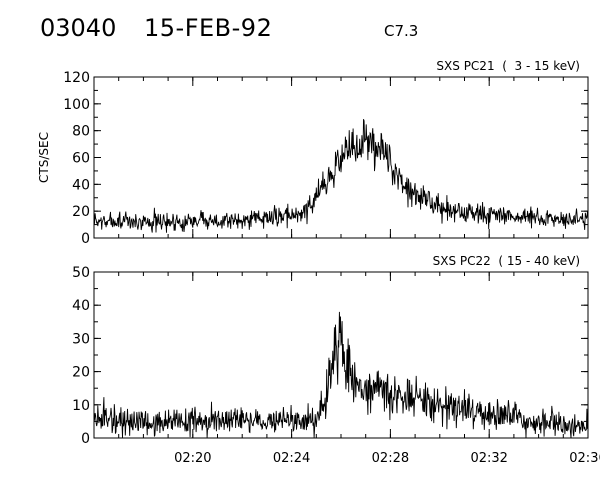 The height and width of the screenshot is (480, 600). What do you see at coordinates (291, 458) in the screenshot?
I see `x-tick-label: 02:24` at bounding box center [291, 458].